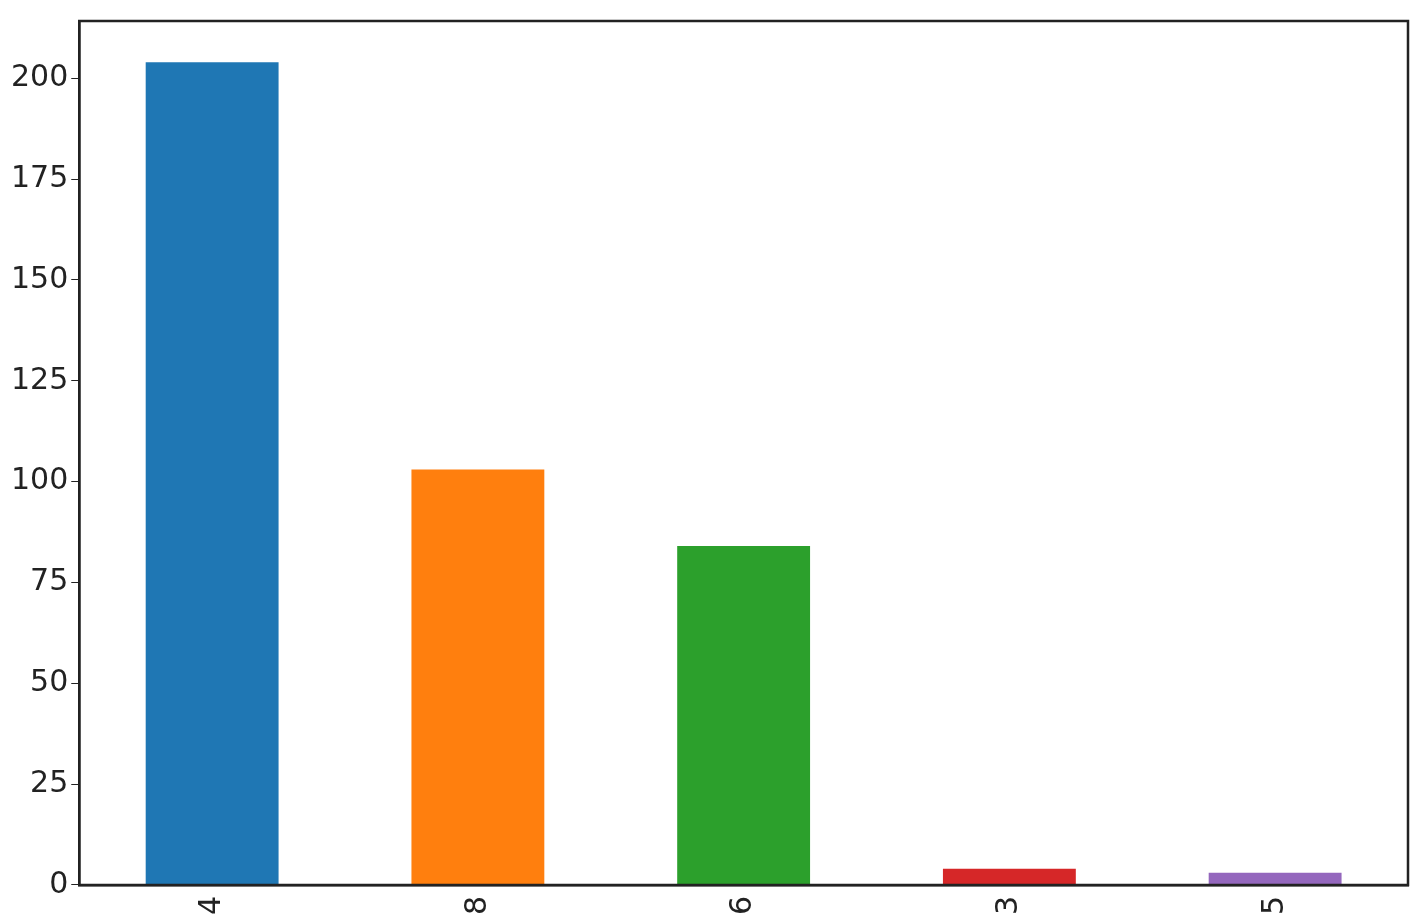 The image size is (1418, 922). What do you see at coordinates (1272, 905) in the screenshot?
I see `x-tick-label: 5` at bounding box center [1272, 905].